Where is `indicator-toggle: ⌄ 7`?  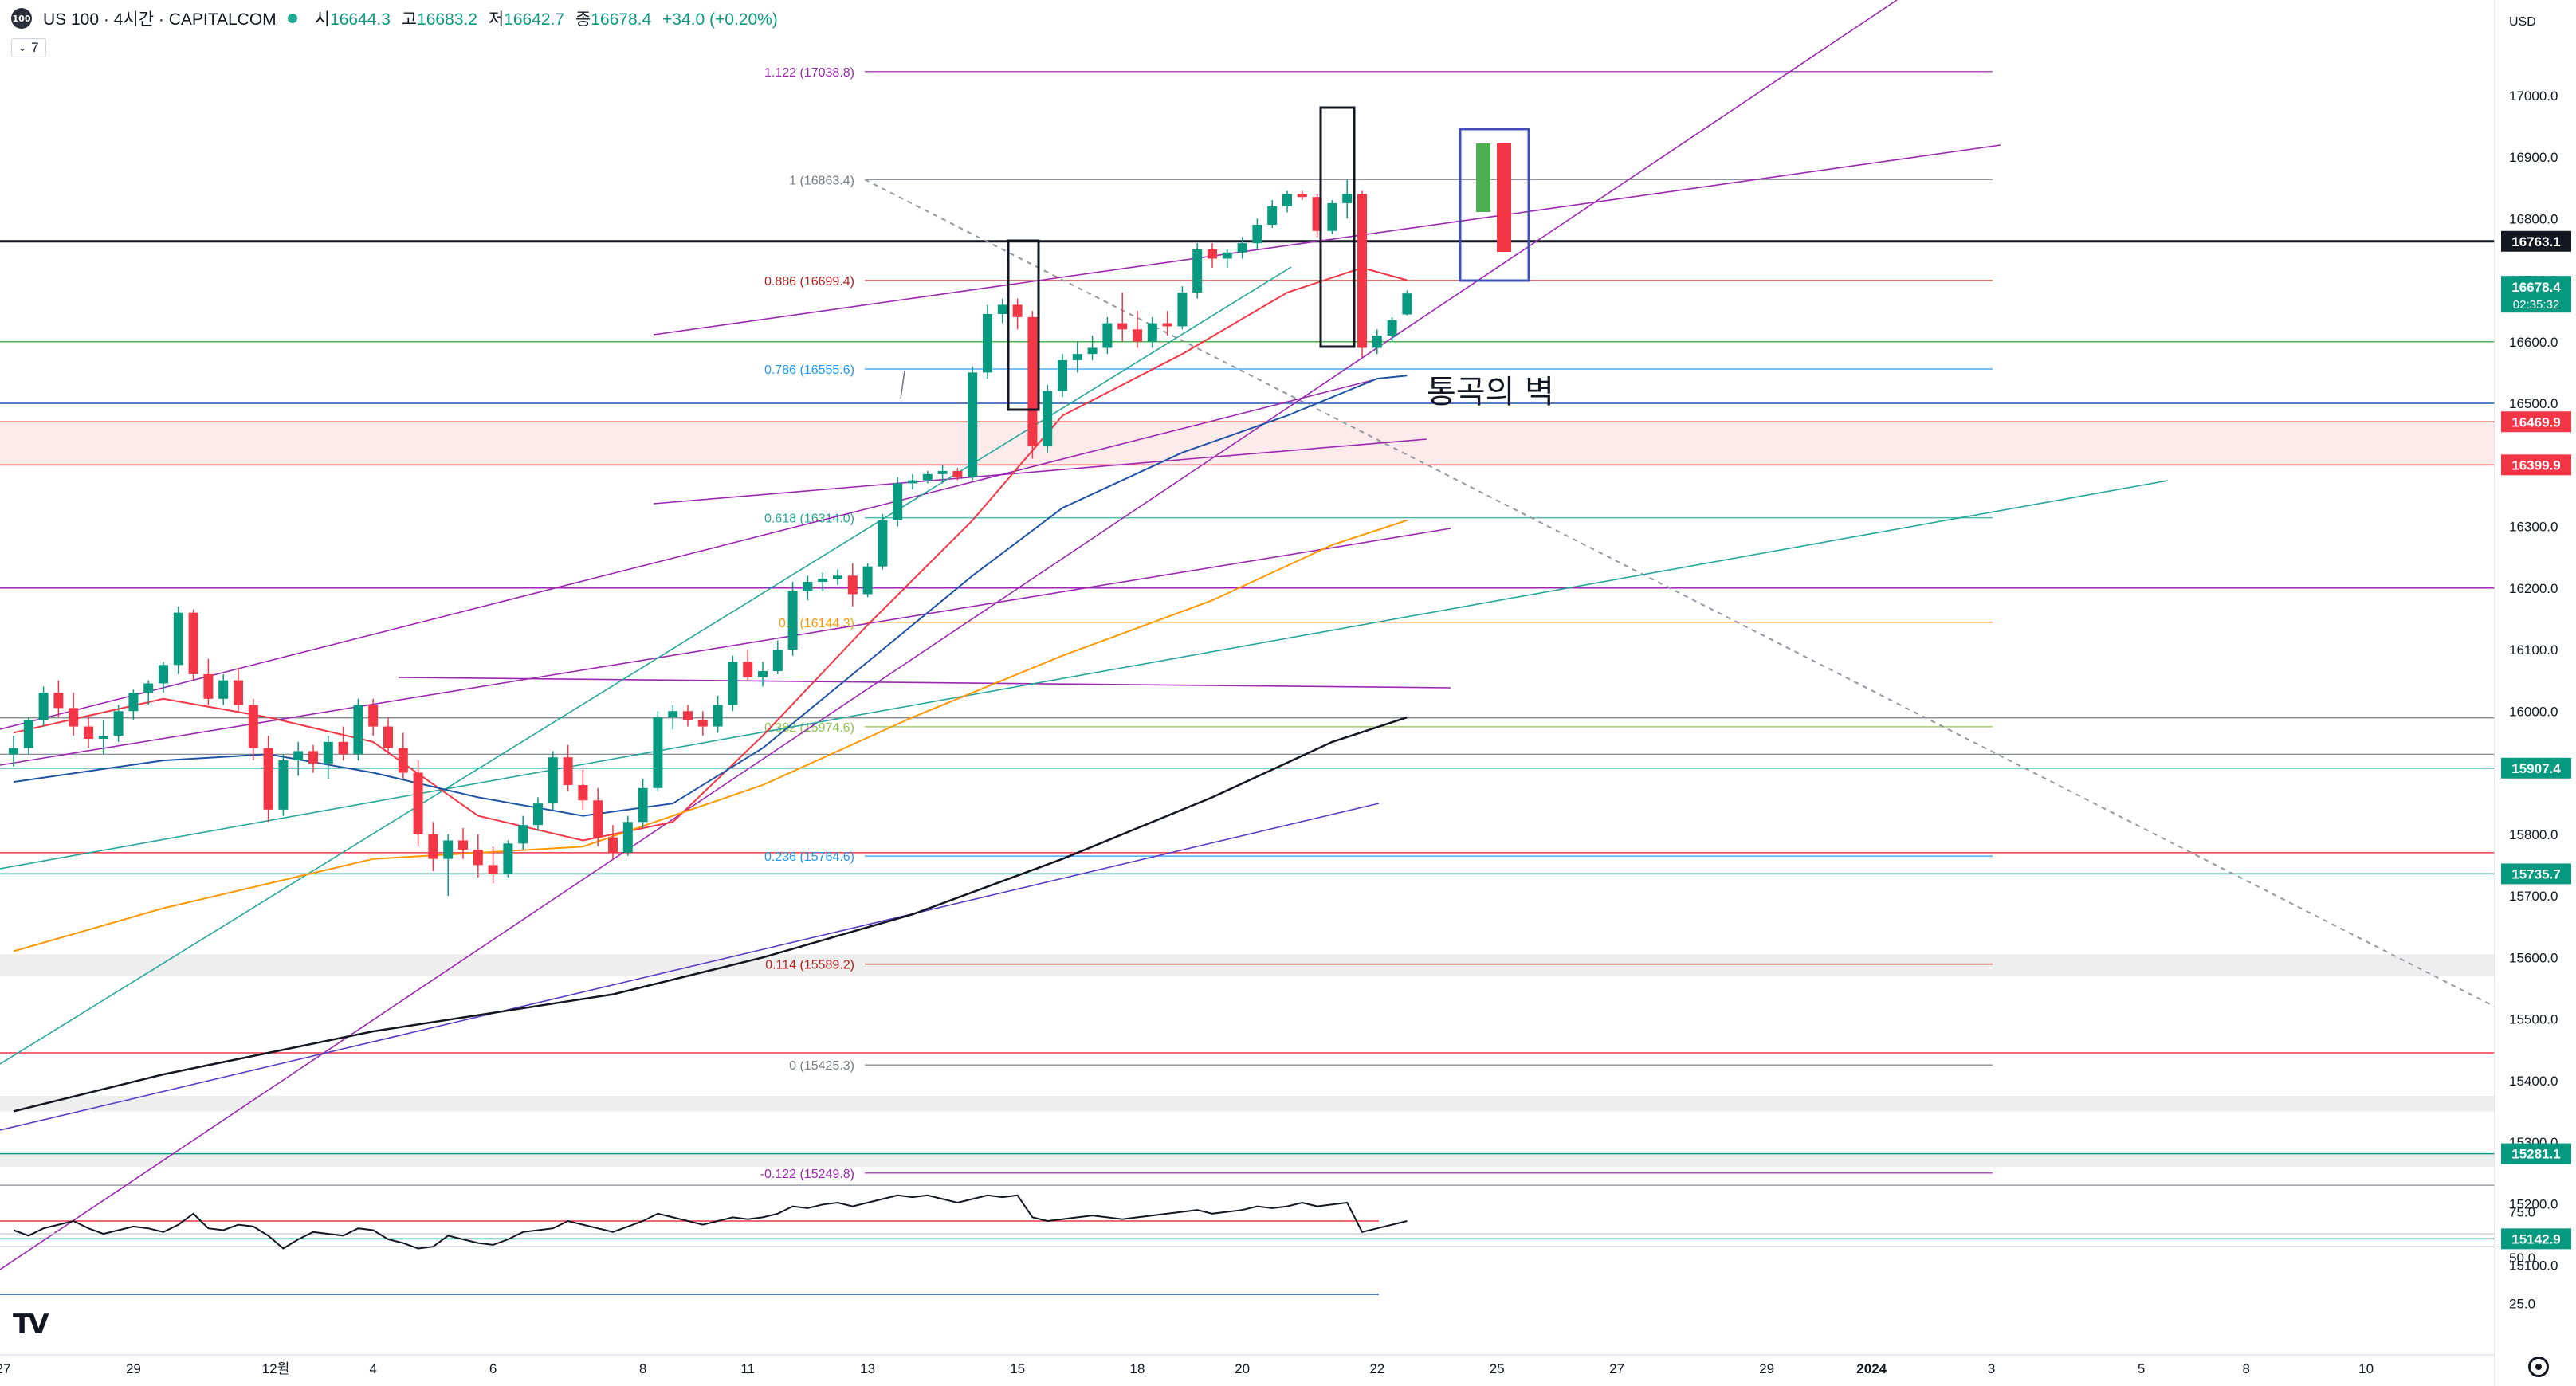 indicator-toggle: ⌄ 7 is located at coordinates (28, 47).